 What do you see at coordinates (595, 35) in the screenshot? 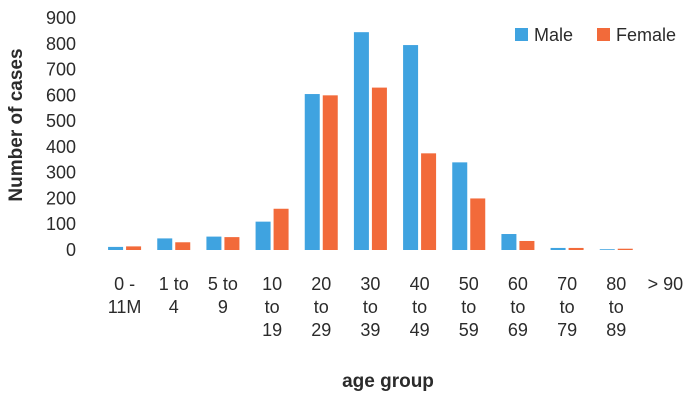
I see `legend: Male Female` at bounding box center [595, 35].